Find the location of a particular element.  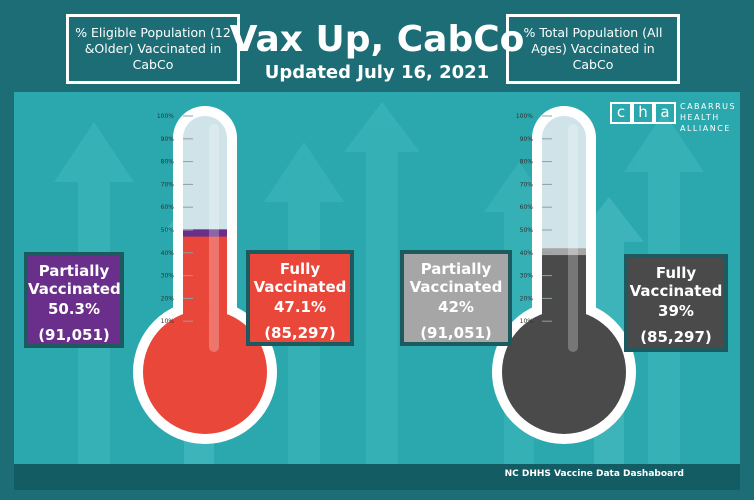

logo-word: CABARRUS is located at coordinates (708, 106).